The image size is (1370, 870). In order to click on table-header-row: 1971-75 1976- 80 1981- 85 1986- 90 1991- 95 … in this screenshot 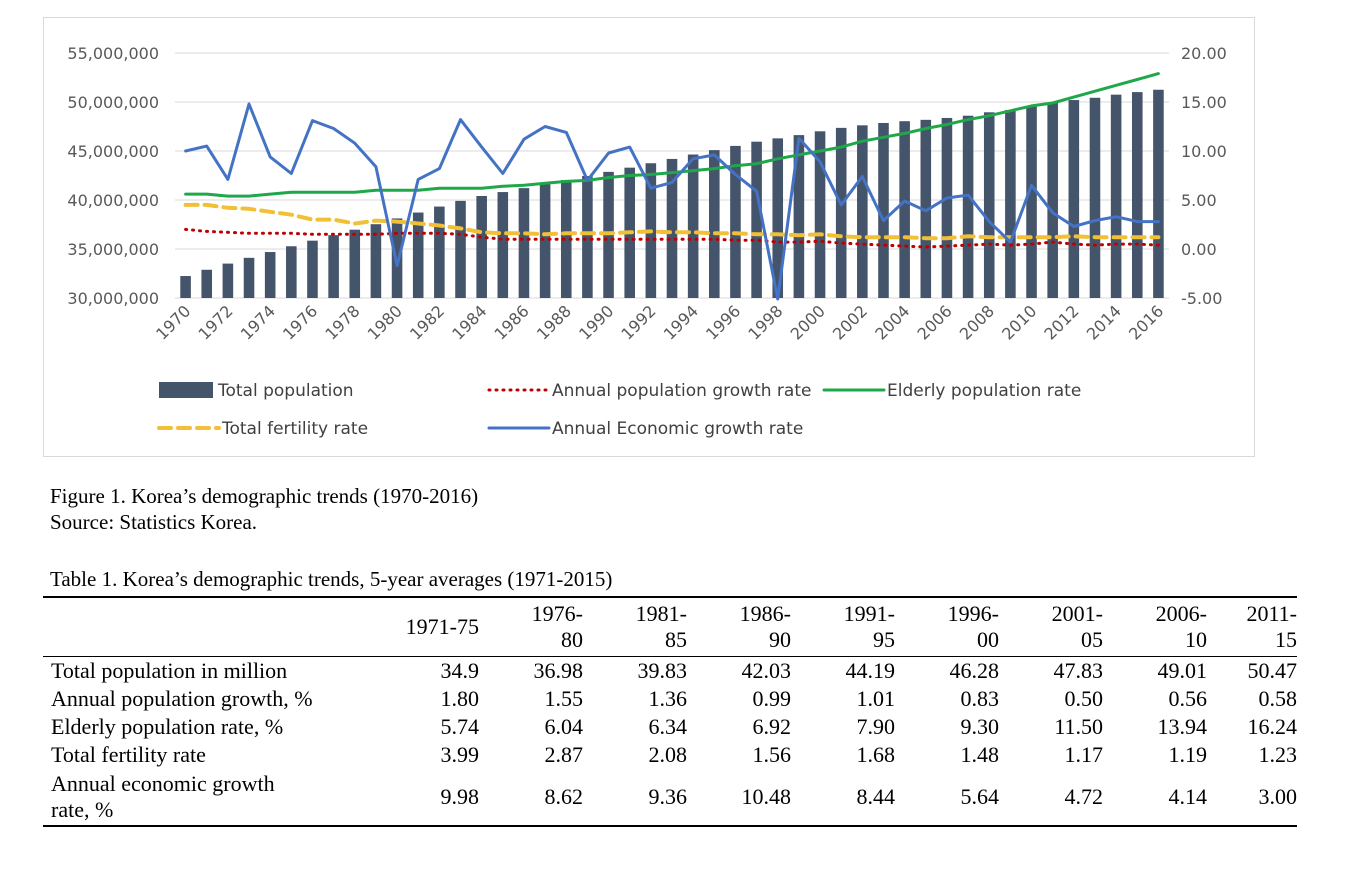, I will do `click(670, 627)`.